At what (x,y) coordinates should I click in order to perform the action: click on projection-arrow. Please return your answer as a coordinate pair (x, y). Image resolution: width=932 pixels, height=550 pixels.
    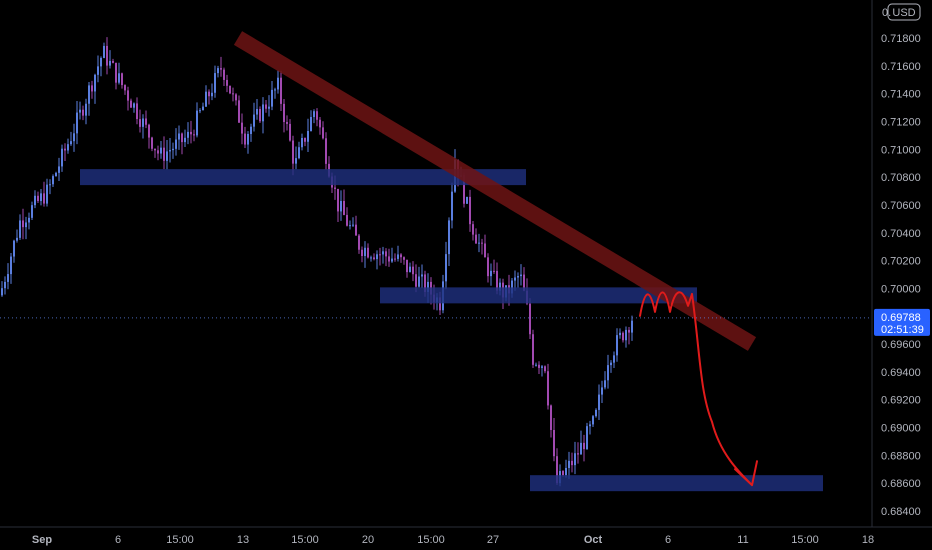
    Looking at the image, I should click on (698, 389).